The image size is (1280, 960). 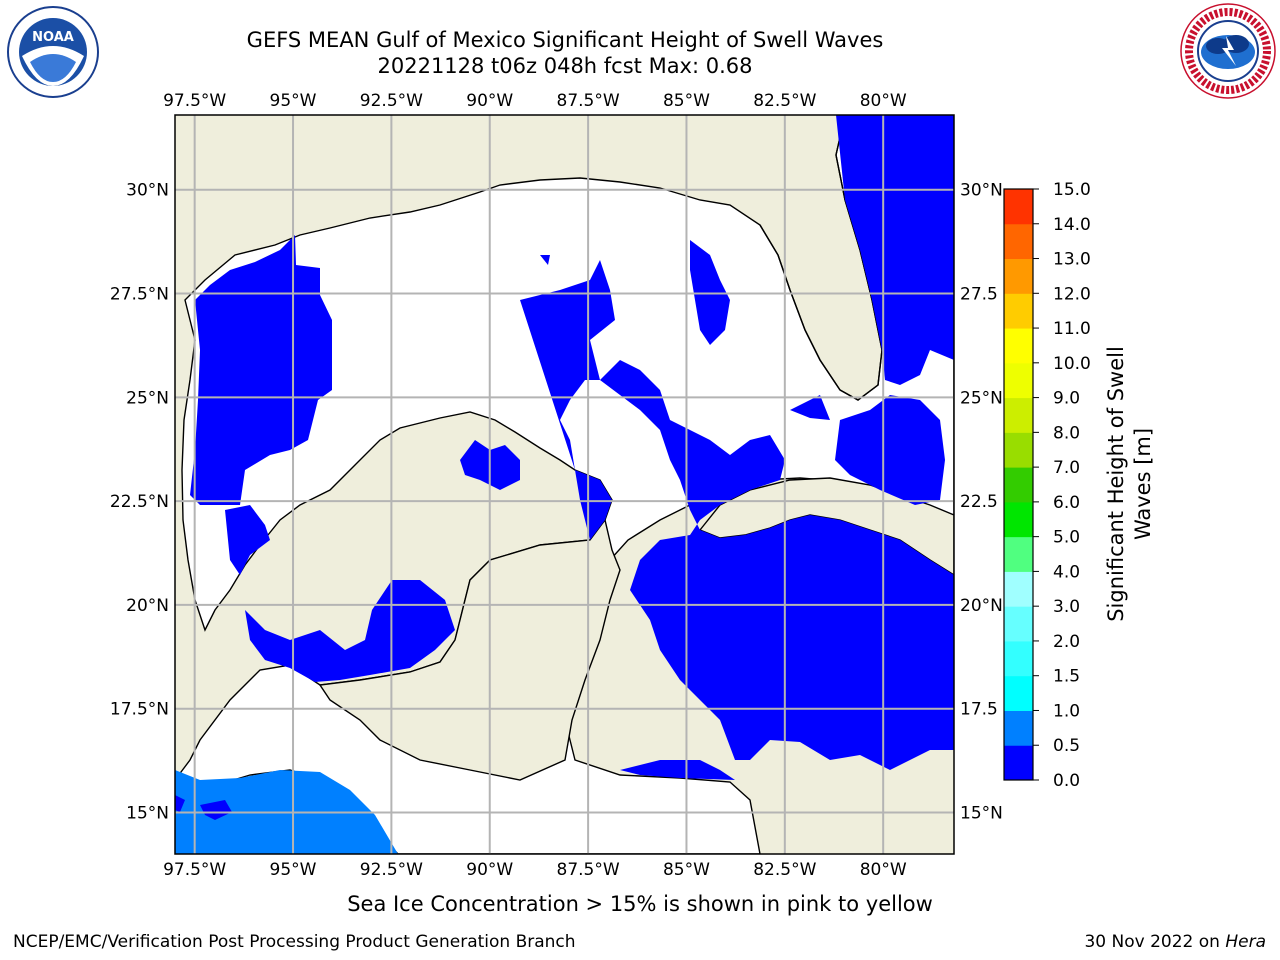 What do you see at coordinates (1066, 781) in the screenshot?
I see `colorbar-tick-label: 0.0` at bounding box center [1066, 781].